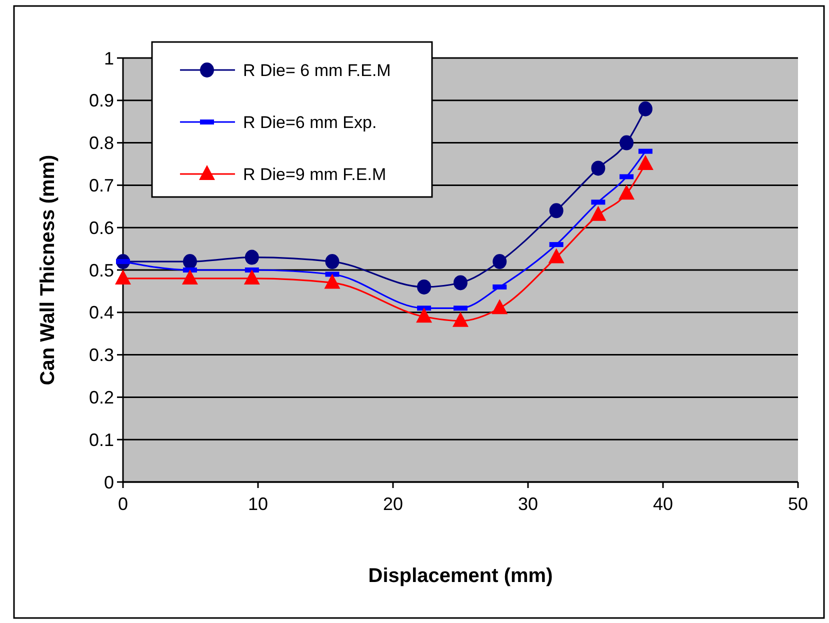 The width and height of the screenshot is (829, 623). I want to click on y-tick-label: 0.8, so click(101, 143).